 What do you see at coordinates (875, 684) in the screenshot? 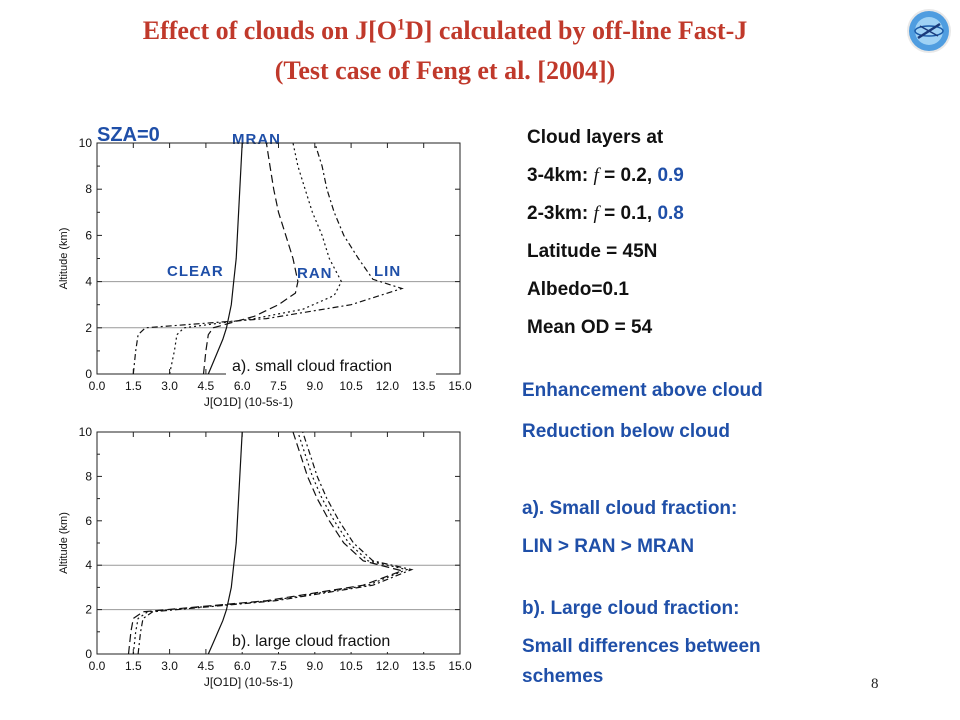
I see `page-number: 8` at bounding box center [875, 684].